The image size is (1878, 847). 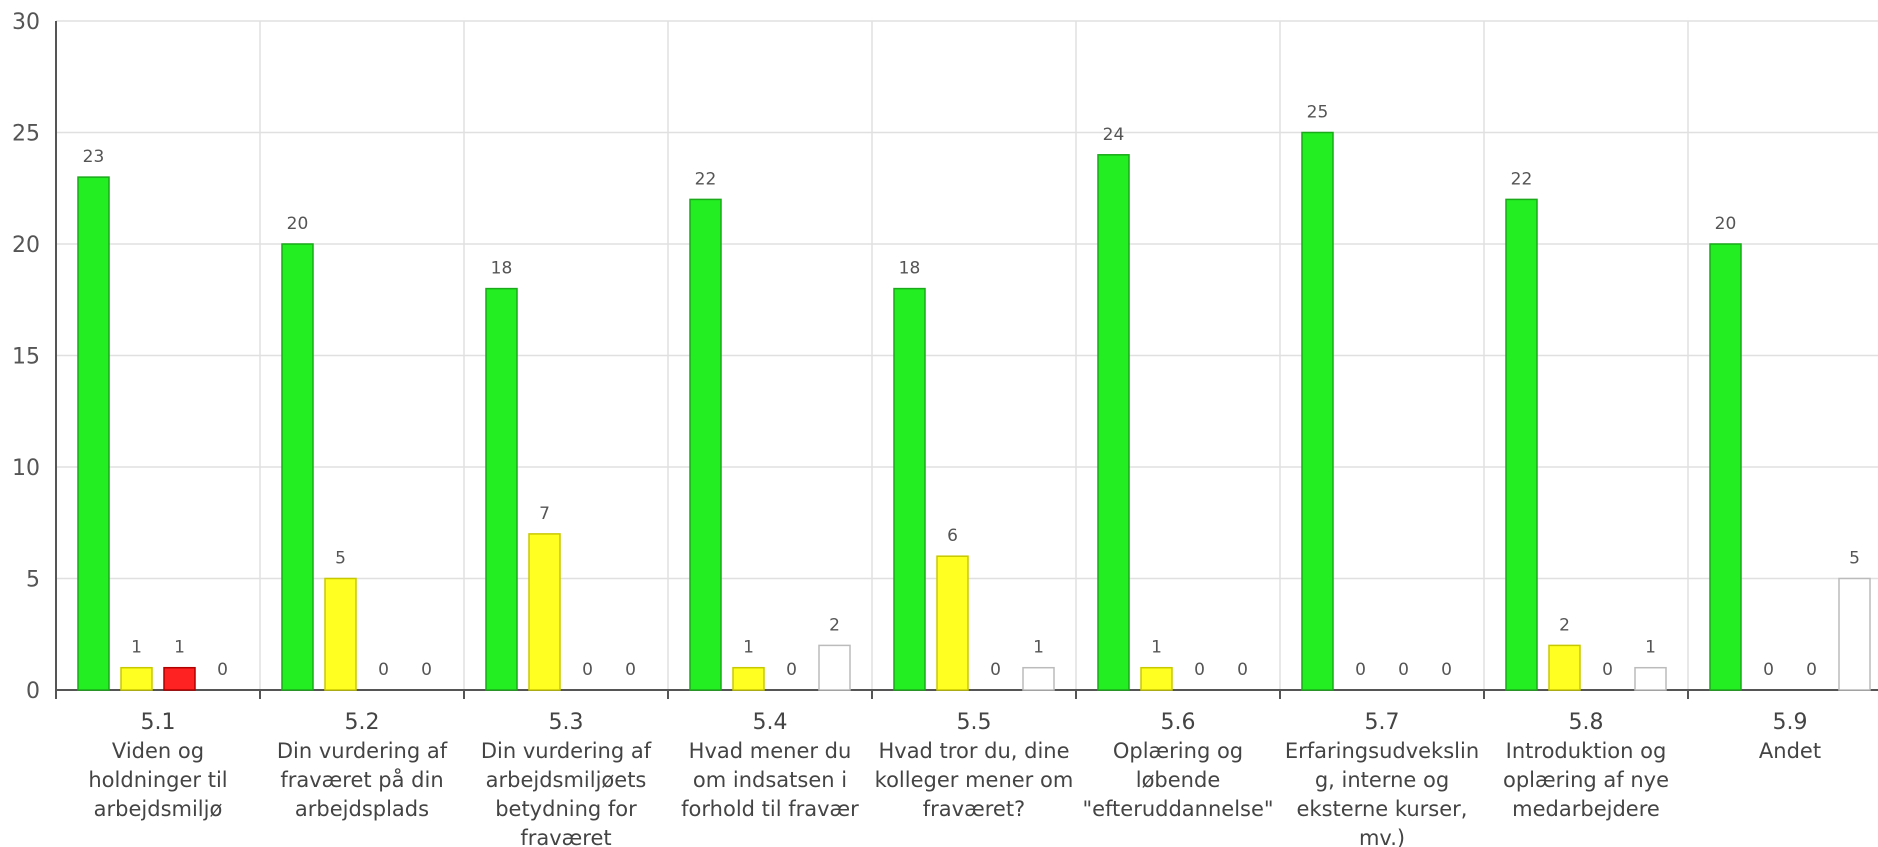 I want to click on category-name-label: Hvad mener du, so click(x=770, y=751).